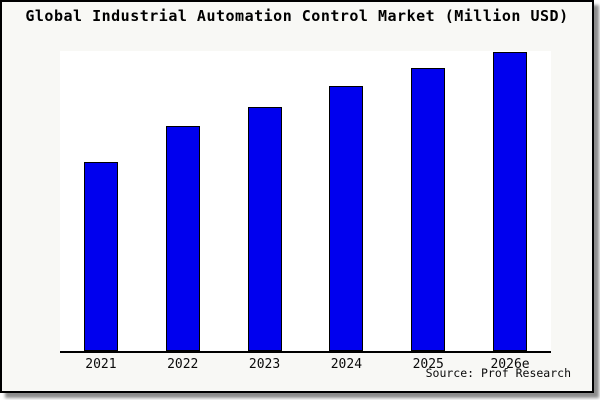 Image resolution: width=600 pixels, height=400 pixels. What do you see at coordinates (101, 364) in the screenshot?
I see `x-tick-label-2021: 2021` at bounding box center [101, 364].